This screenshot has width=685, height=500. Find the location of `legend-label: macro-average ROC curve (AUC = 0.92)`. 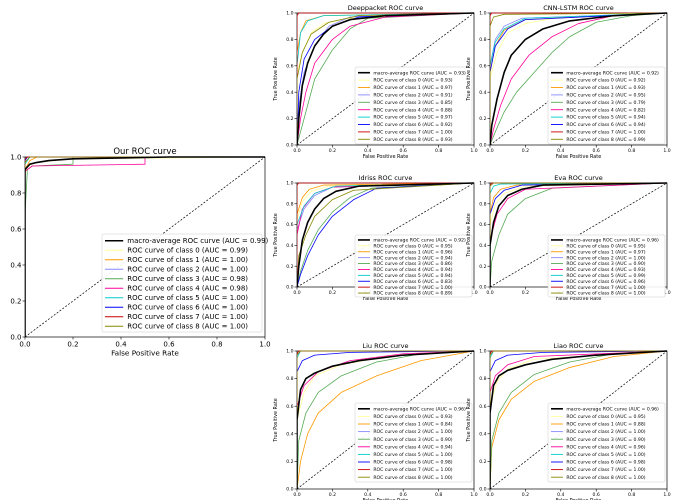

legend-label: macro-average ROC curve (AUC = 0.92) is located at coordinates (612, 73).